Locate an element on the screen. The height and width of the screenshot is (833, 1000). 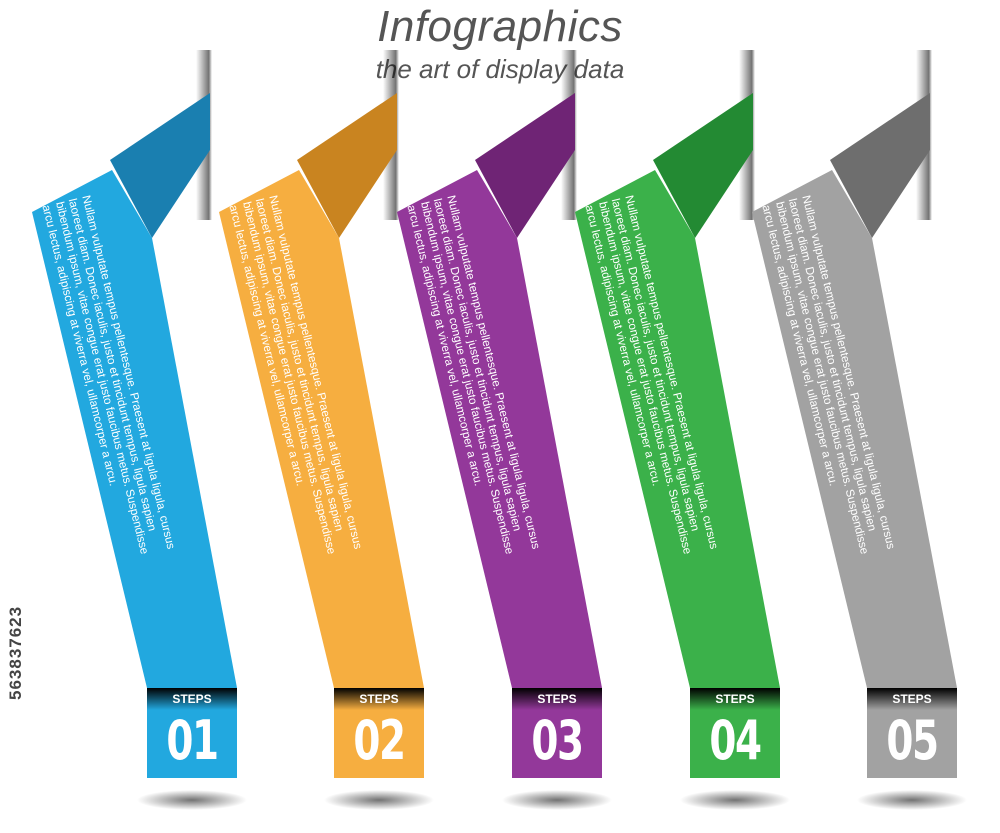
step-box-4: STEPS 04 is located at coordinates (735, 733).